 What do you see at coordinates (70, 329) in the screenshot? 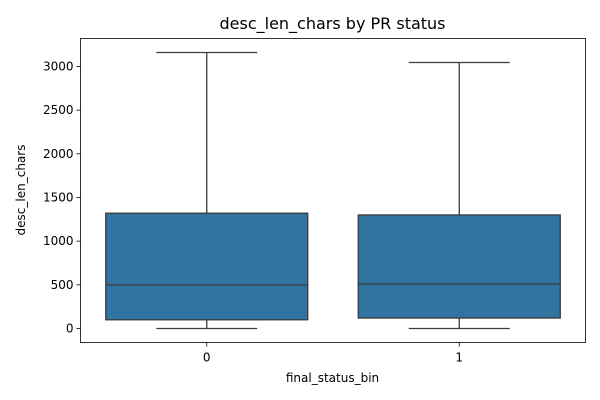
I see `y-tick-label: 0` at bounding box center [70, 329].